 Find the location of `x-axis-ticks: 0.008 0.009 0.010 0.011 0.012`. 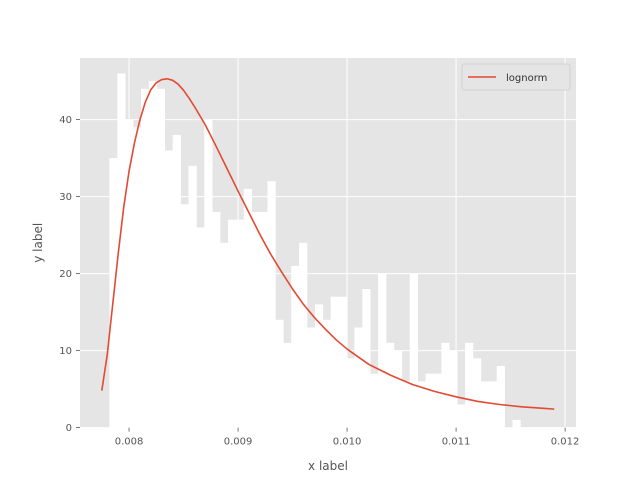

x-axis-ticks: 0.008 0.009 0.010 0.011 0.012 is located at coordinates (347, 437).